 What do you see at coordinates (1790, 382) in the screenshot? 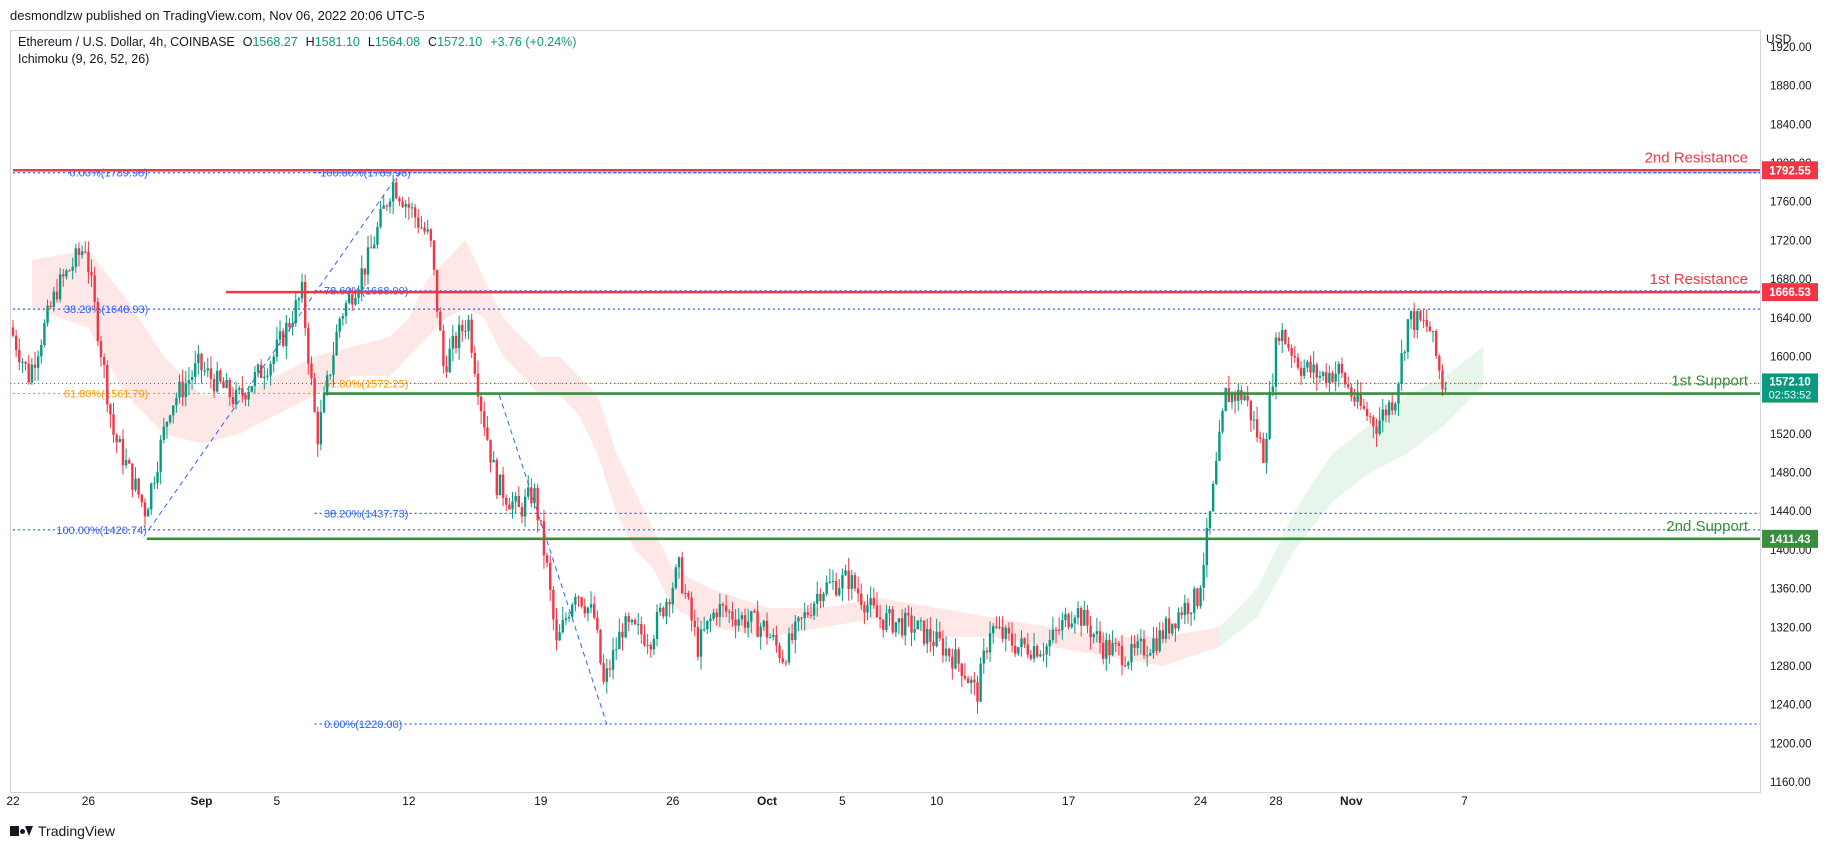
I see `last-price-value: 1572.10` at bounding box center [1790, 382].